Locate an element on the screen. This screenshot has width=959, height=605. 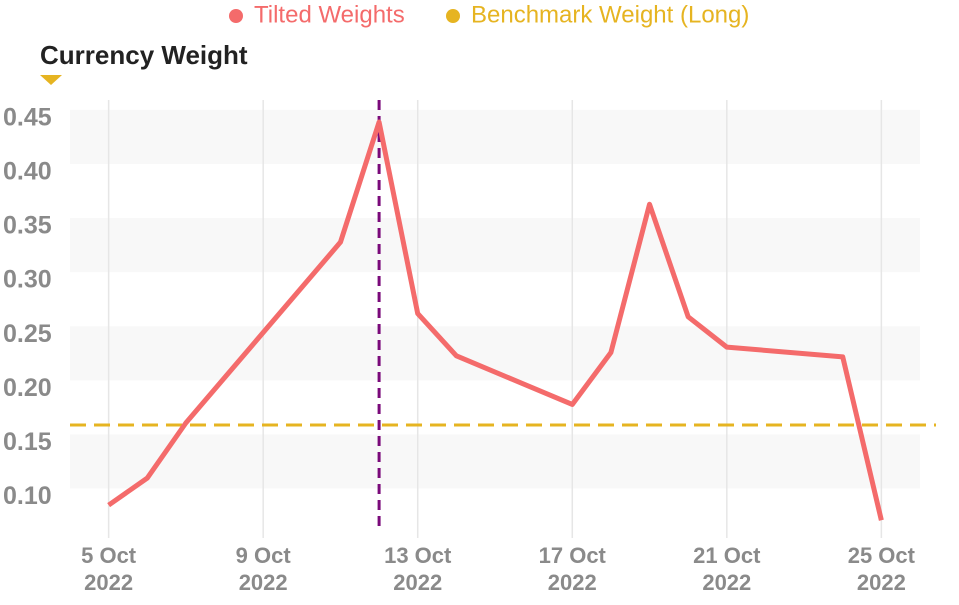
y-tick-label: 0.30 is located at coordinates (27, 280).